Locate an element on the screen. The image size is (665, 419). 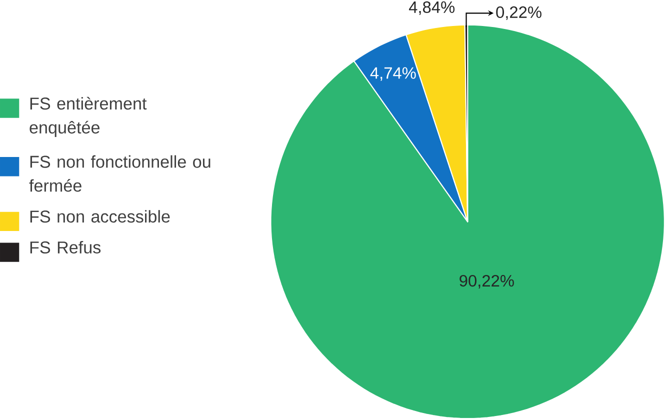
legend-label: FS Refus is located at coordinates (65, 247).